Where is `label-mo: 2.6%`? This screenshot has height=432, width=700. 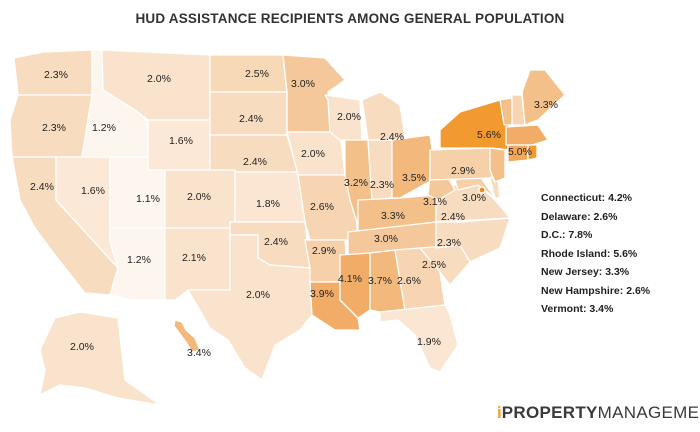
label-mo: 2.6% is located at coordinates (322, 207).